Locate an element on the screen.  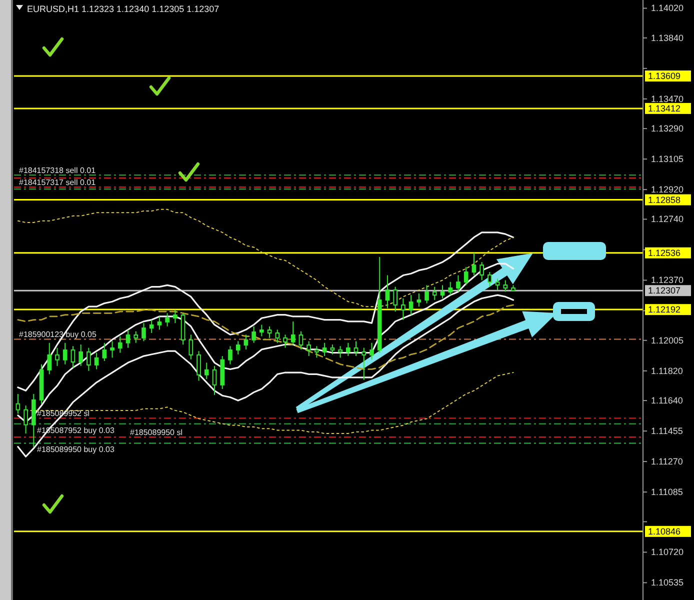
ref-line-label: #185900123 buy 0.05 is located at coordinates (58, 335).